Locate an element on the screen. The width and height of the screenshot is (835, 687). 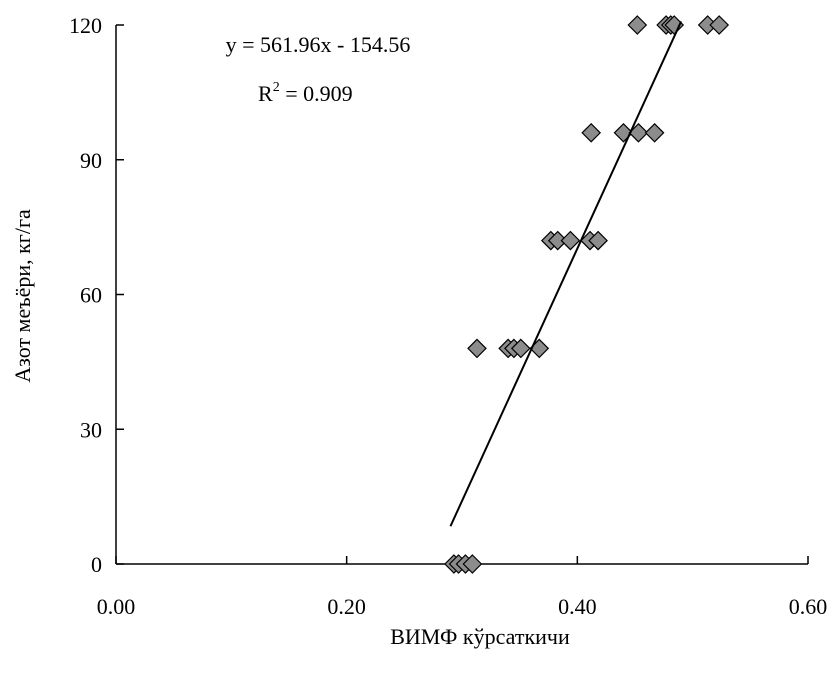
y-tick-label: 120 is located at coordinates (85, 25).